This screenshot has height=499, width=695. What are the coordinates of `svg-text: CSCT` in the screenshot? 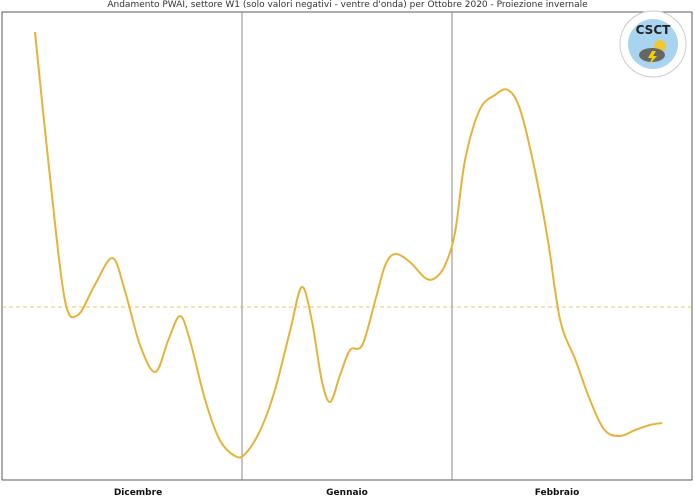 It's located at (653, 30).